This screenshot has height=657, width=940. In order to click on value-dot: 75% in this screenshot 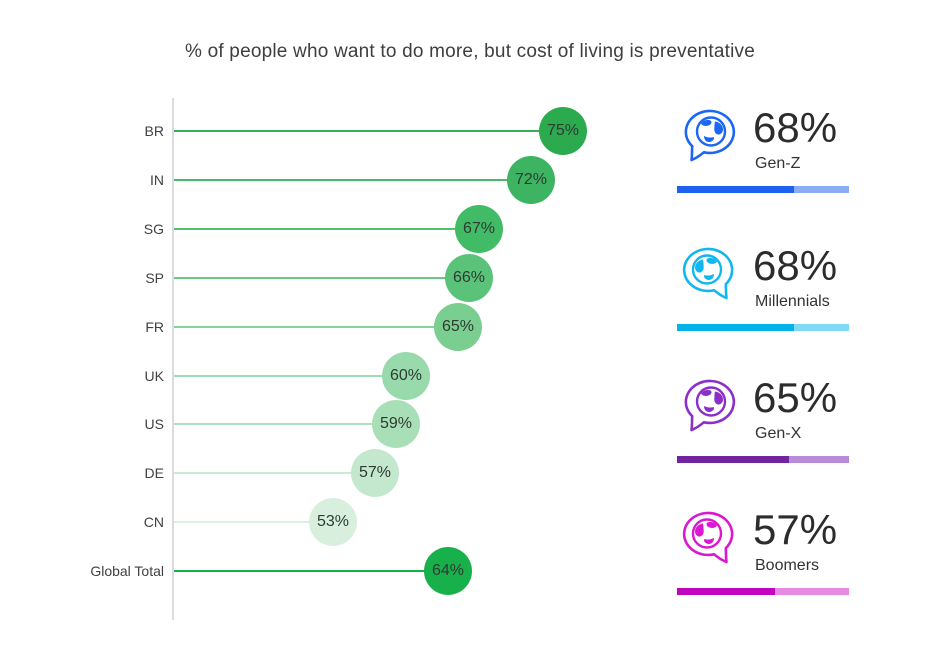, I will do `click(563, 131)`.